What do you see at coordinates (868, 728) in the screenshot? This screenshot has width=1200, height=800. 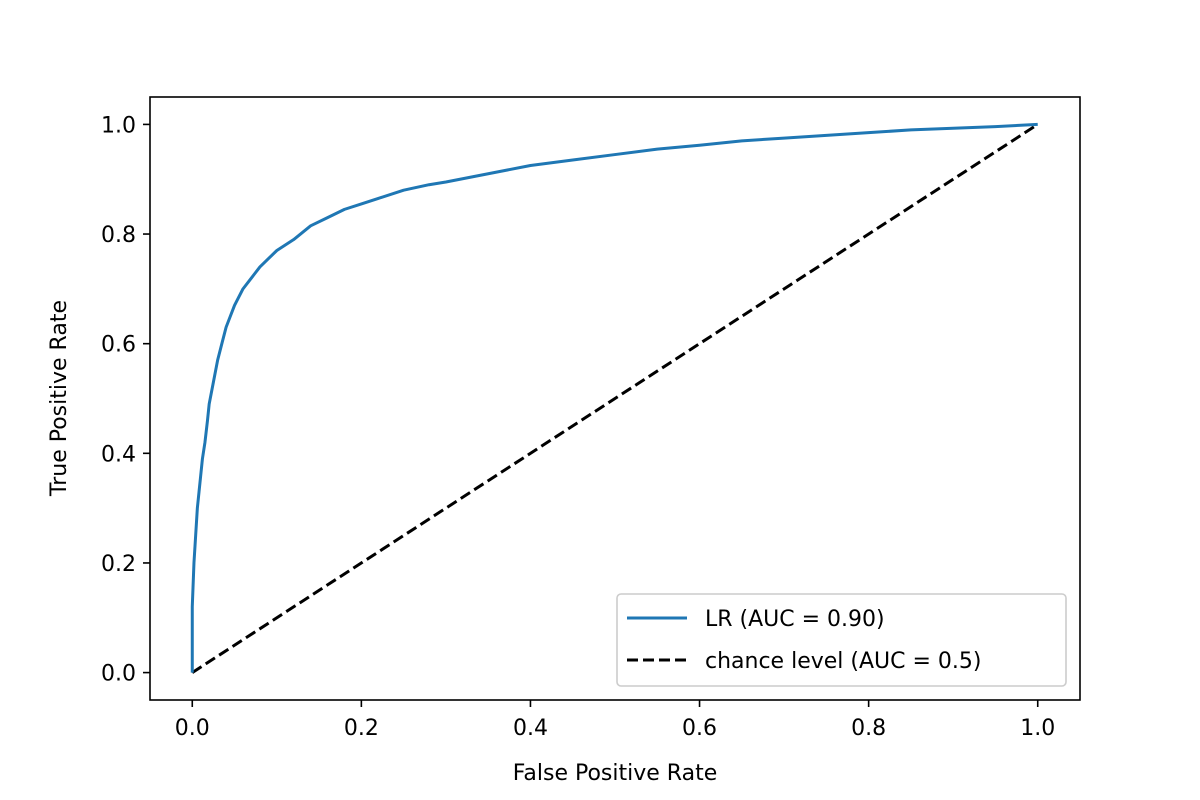 I see `x-tick-label: 0.8` at bounding box center [868, 728].